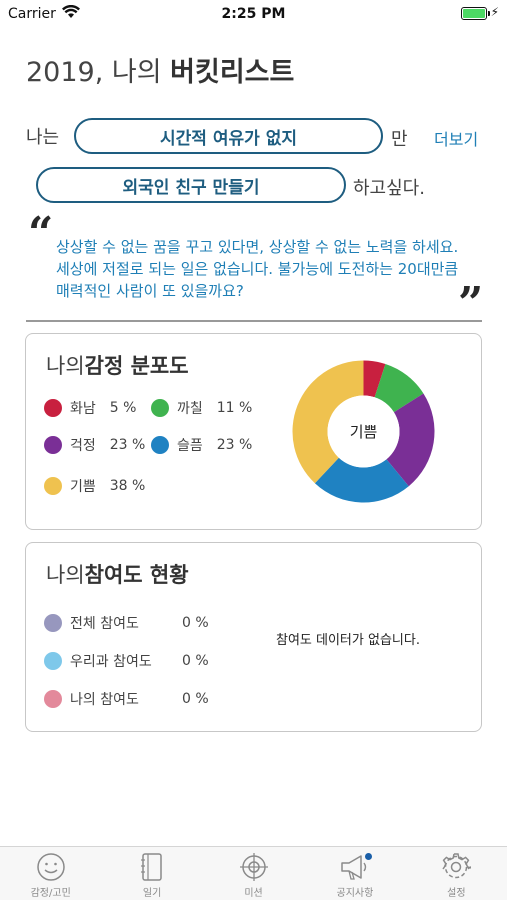 This screenshot has width=507, height=900. I want to click on divider, so click(254, 321).